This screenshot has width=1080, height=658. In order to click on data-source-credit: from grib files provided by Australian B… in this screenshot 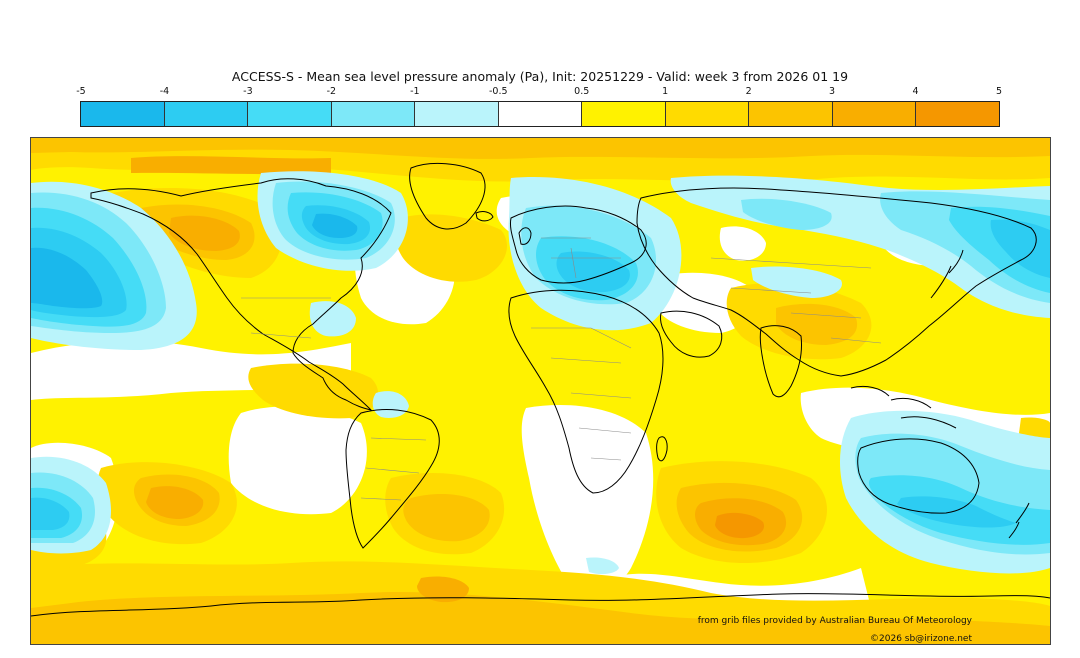, I will do `click(834, 621)`.